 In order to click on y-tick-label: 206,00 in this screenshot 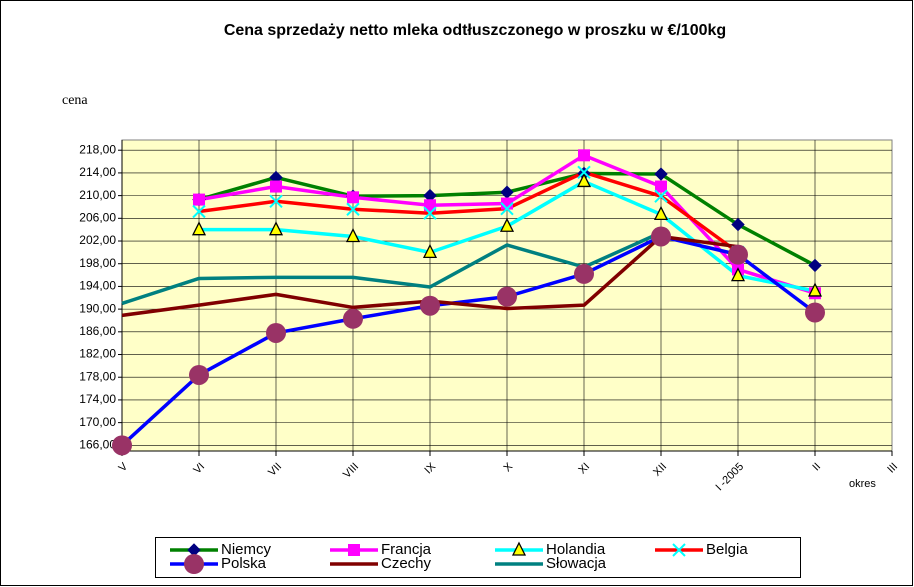, I will do `click(97, 217)`.